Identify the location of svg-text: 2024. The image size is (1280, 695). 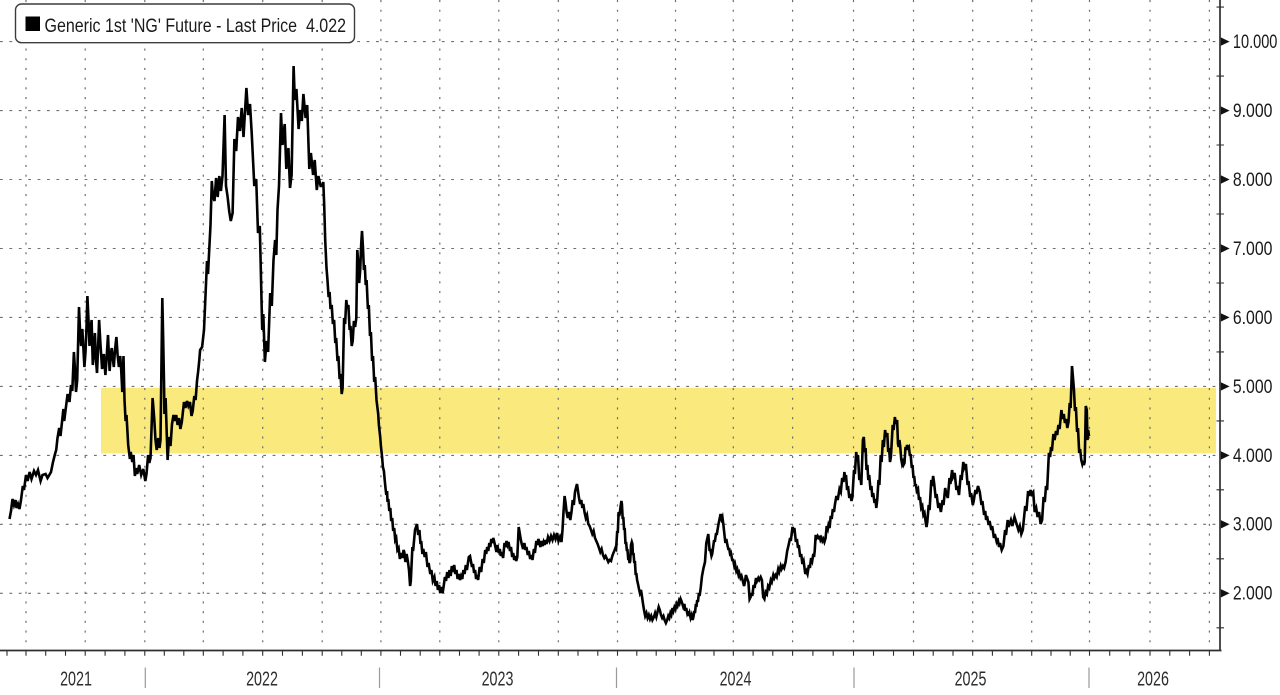
(736, 680).